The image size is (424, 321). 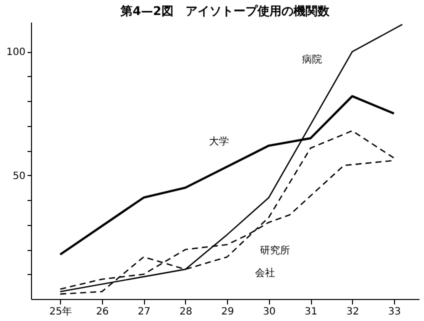 What do you see at coordinates (353, 312) in the screenshot?
I see `x-tick-label: 32` at bounding box center [353, 312].